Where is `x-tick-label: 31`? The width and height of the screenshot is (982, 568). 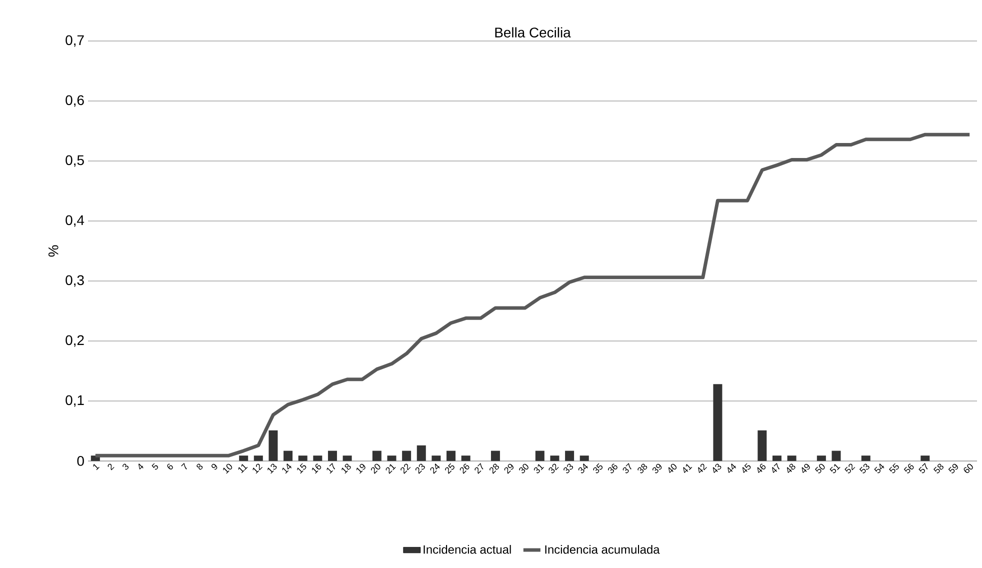
x-tick-label: 31 is located at coordinates (539, 469).